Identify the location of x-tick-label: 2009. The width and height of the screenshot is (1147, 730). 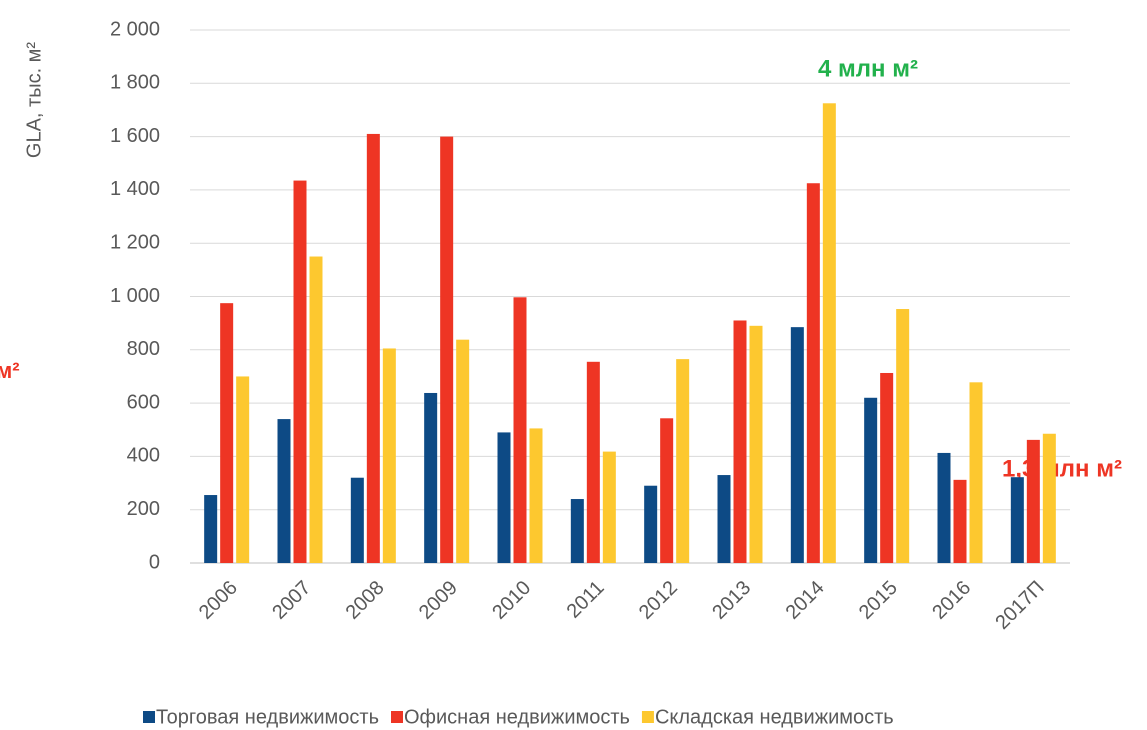
(438, 600).